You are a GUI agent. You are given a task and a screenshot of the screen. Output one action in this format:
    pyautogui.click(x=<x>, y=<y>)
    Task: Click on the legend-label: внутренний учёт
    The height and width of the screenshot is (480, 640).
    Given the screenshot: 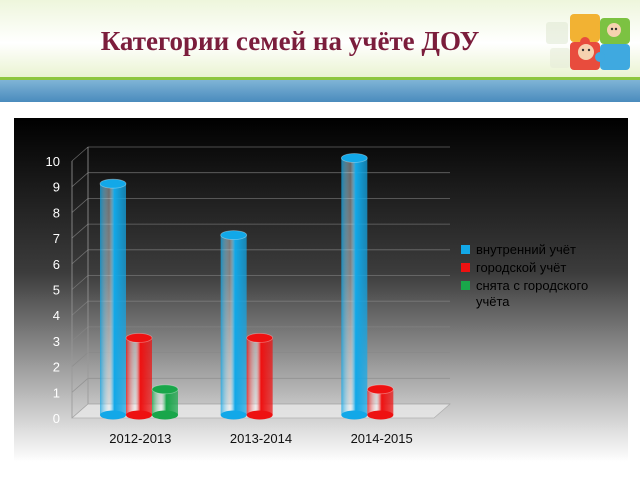 What is the action you would take?
    pyautogui.click(x=526, y=249)
    